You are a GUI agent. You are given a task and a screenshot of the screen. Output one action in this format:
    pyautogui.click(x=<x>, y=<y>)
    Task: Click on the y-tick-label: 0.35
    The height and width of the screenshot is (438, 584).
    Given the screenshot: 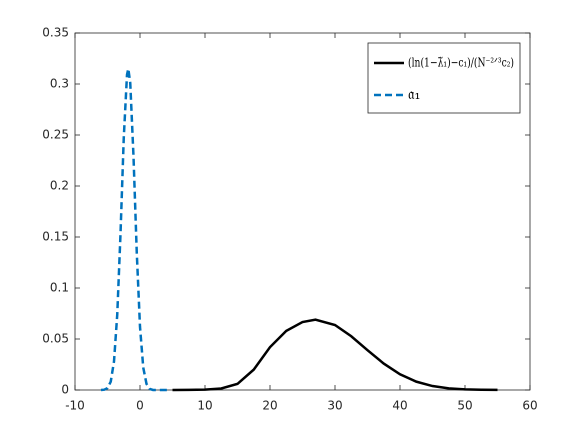 What is the action you would take?
    pyautogui.click(x=55, y=33)
    